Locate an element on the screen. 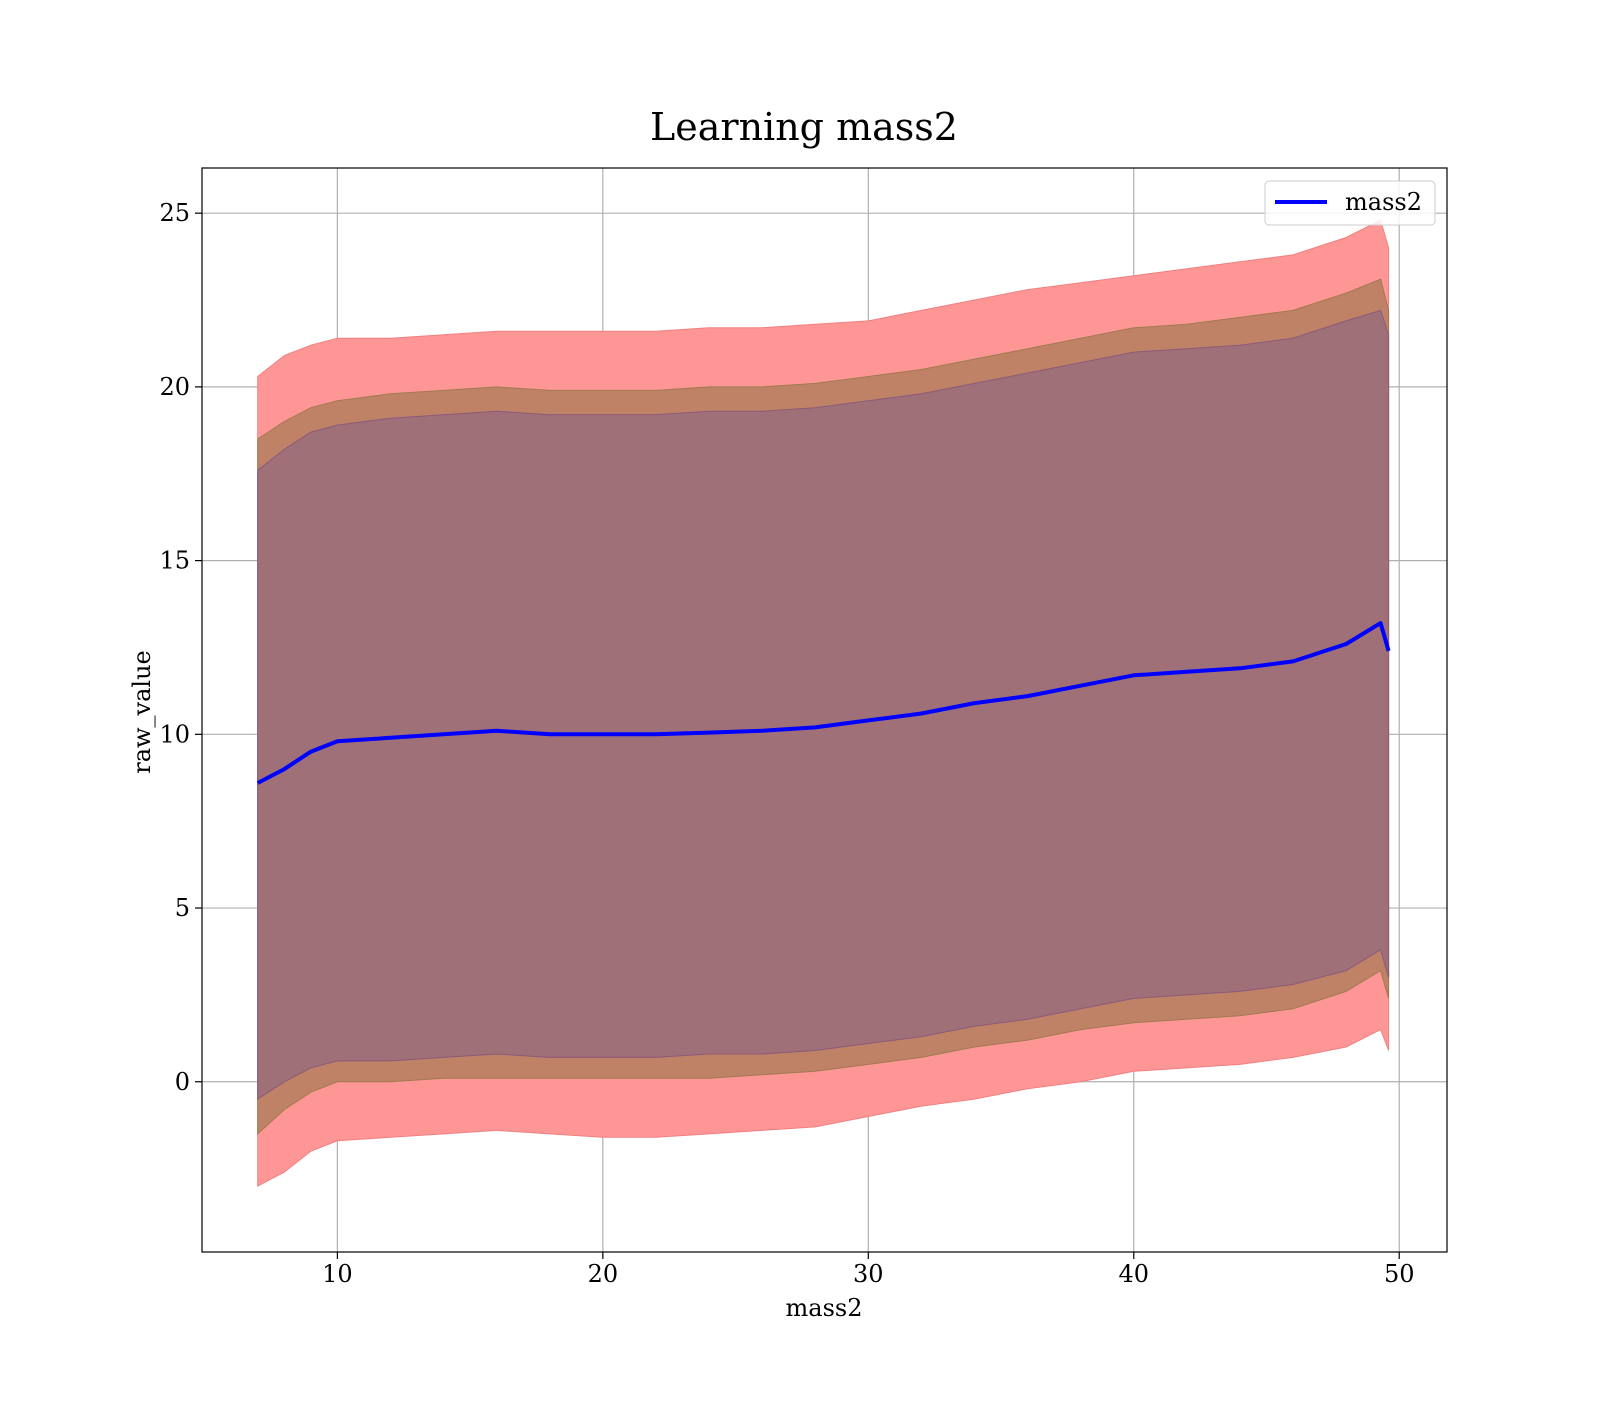 Image resolution: width=1600 pixels, height=1404 pixels. legend: mass2 is located at coordinates (1350, 203).